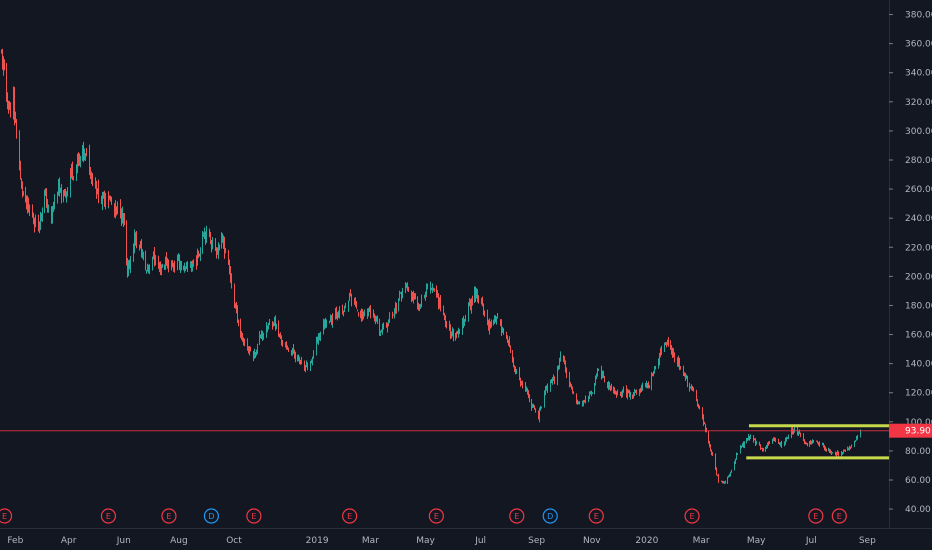 This screenshot has width=932, height=550. Describe the element at coordinates (918, 16) in the screenshot. I see `price-tick-label: 380.00` at that location.